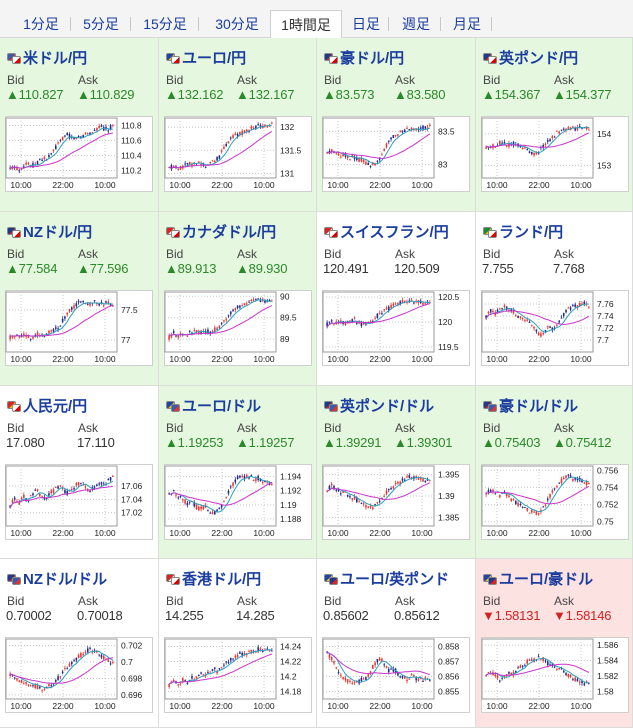 Image resolution: width=633 pixels, height=728 pixels. What do you see at coordinates (555, 154) in the screenshot?
I see `price-chart: 154 153 10:00 22:00 10:00` at bounding box center [555, 154].